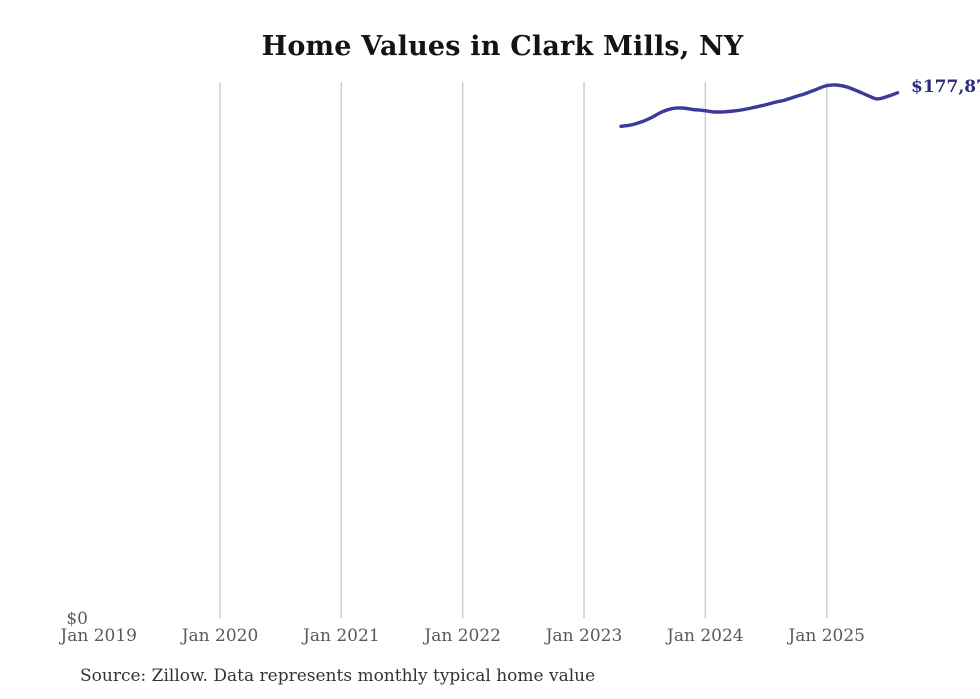 The image size is (980, 699). What do you see at coordinates (583, 636) in the screenshot?
I see `x-axis-tick-label: Jan 2023` at bounding box center [583, 636].